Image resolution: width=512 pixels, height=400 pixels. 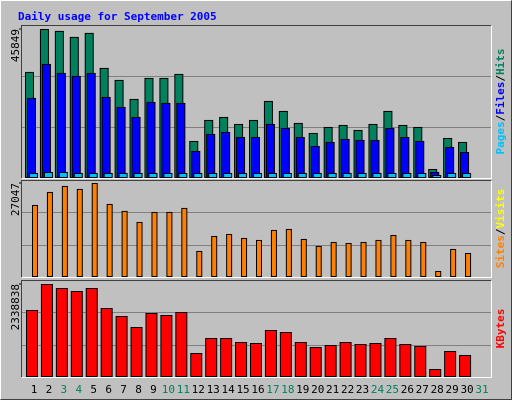 What do you see at coordinates (332, 389) in the screenshot?
I see `x-tick-label: 21` at bounding box center [332, 389].